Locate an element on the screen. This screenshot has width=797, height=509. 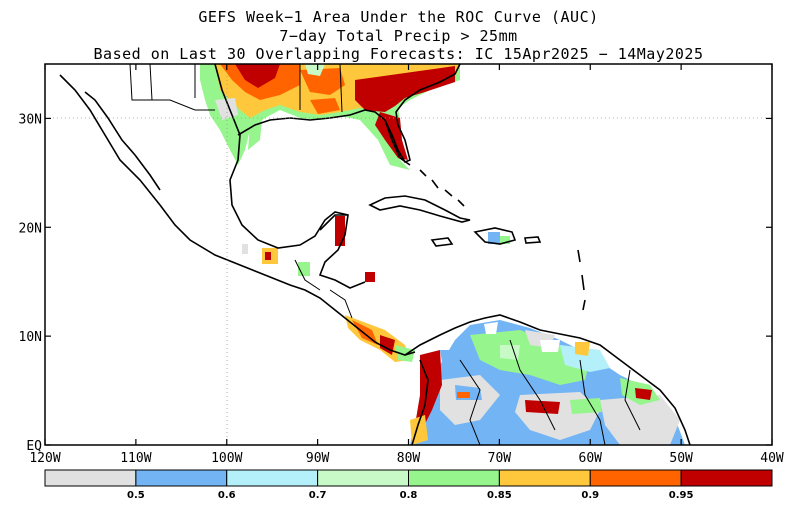
colorbar-label: 0.8 is located at coordinates (409, 495).